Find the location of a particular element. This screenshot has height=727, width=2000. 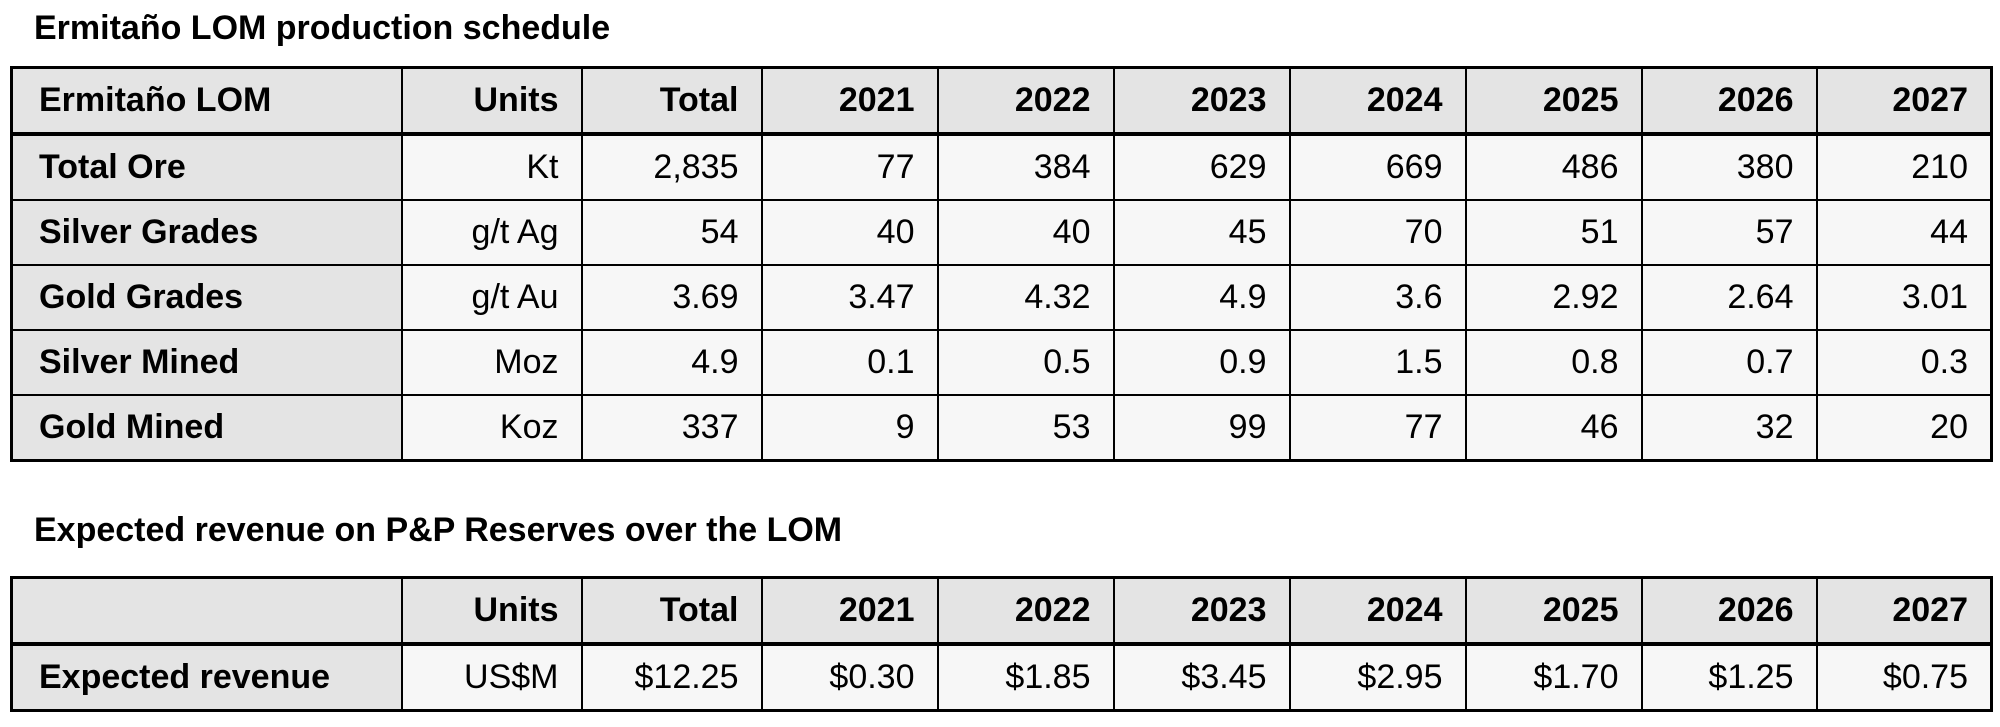

row-label-cell: Silver Mined is located at coordinates (206, 362).